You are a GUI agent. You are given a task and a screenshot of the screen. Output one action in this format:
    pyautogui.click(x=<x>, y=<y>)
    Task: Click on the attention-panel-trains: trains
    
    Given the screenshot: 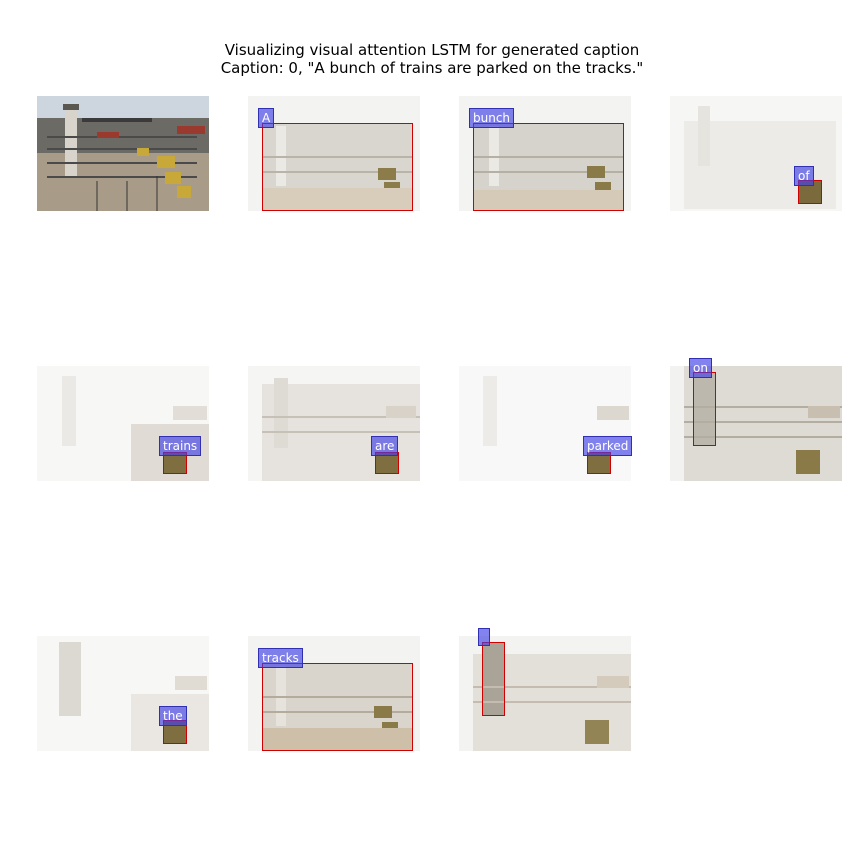 What is the action you would take?
    pyautogui.click(x=123, y=423)
    